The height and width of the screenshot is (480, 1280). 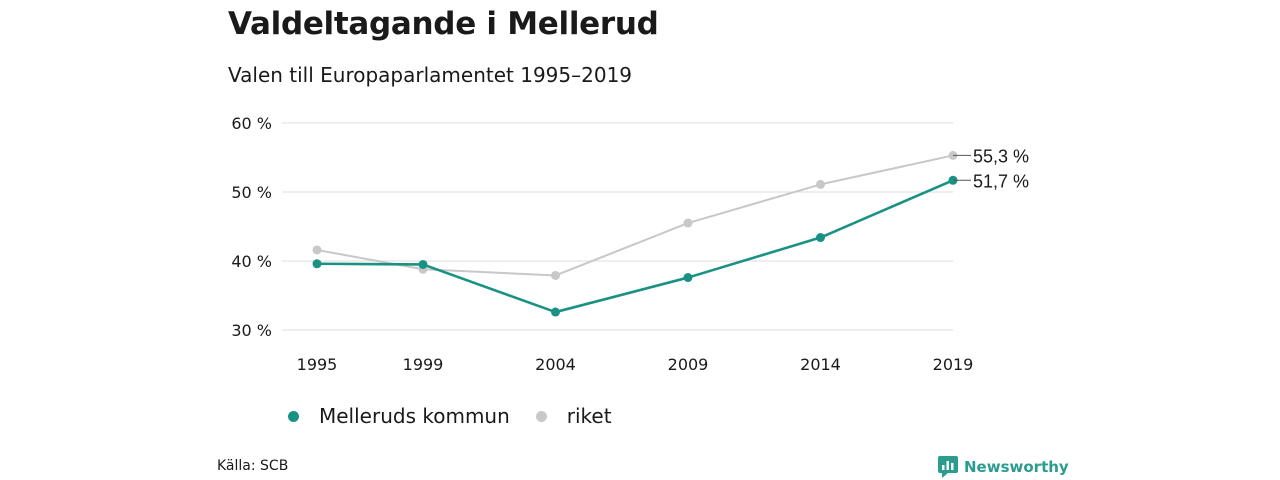 What do you see at coordinates (635, 215) in the screenshot?
I see `series-line-riket` at bounding box center [635, 215].